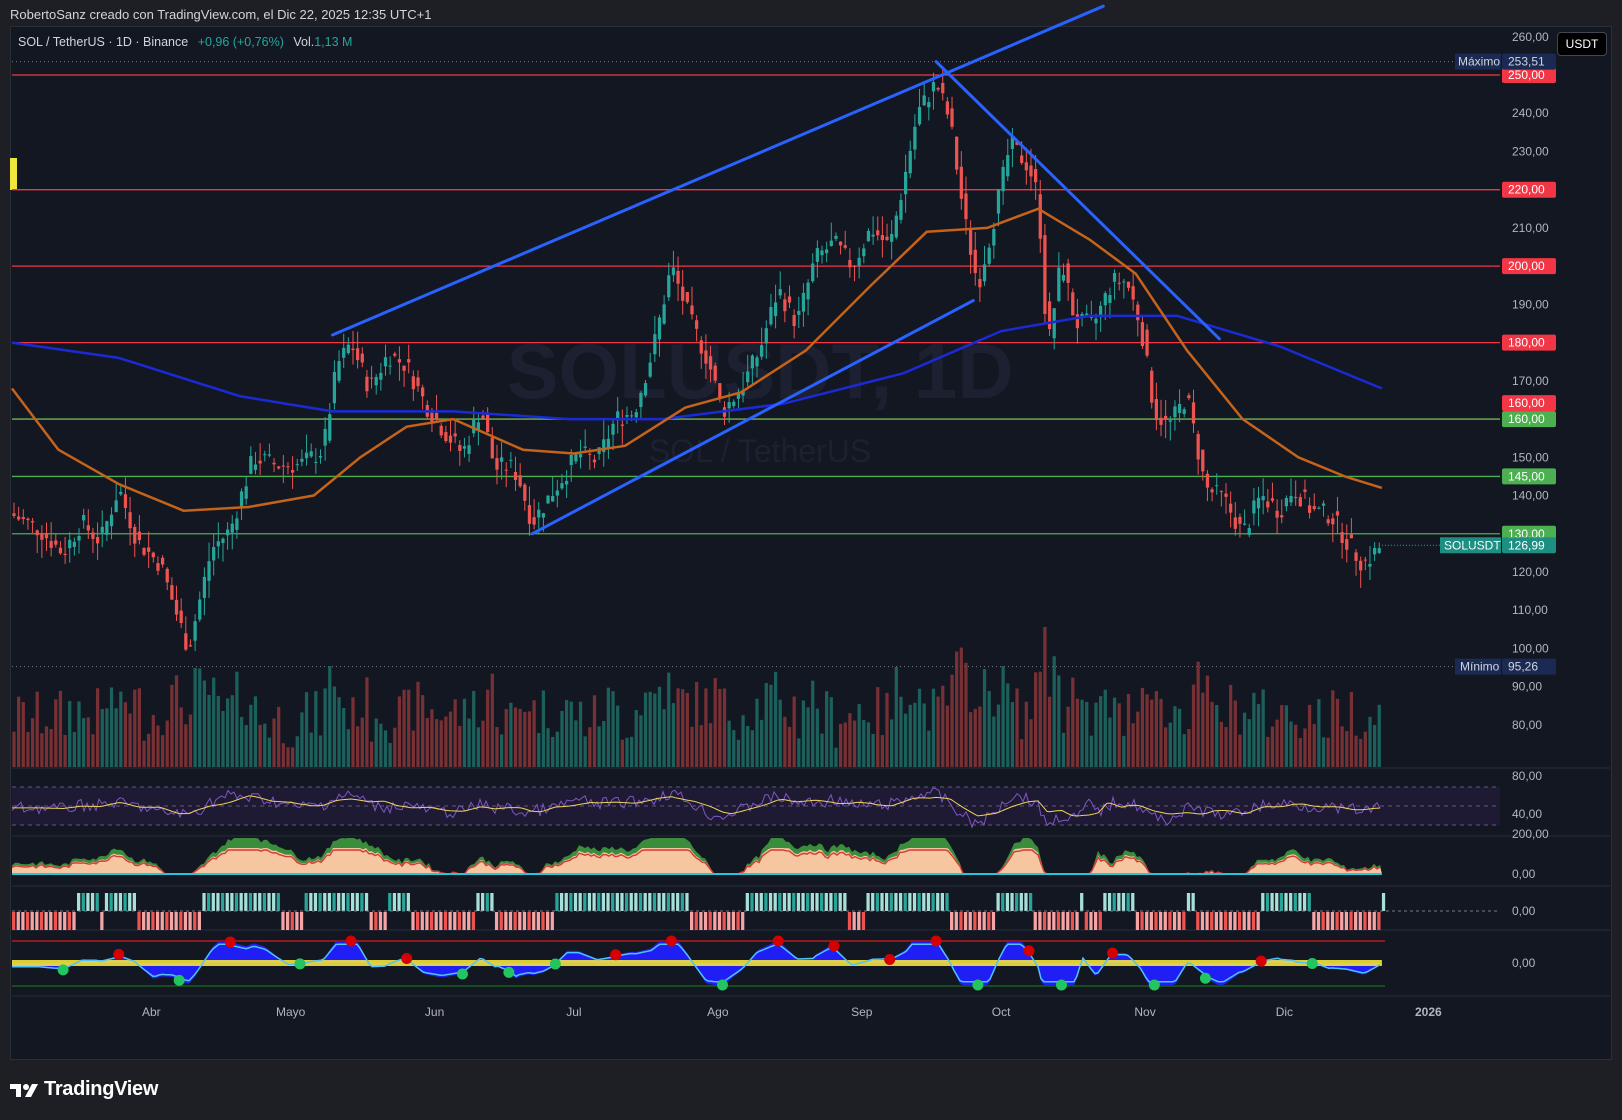 Image resolution: width=1622 pixels, height=1120 pixels. I want to click on currency-button: USDT, so click(1582, 44).